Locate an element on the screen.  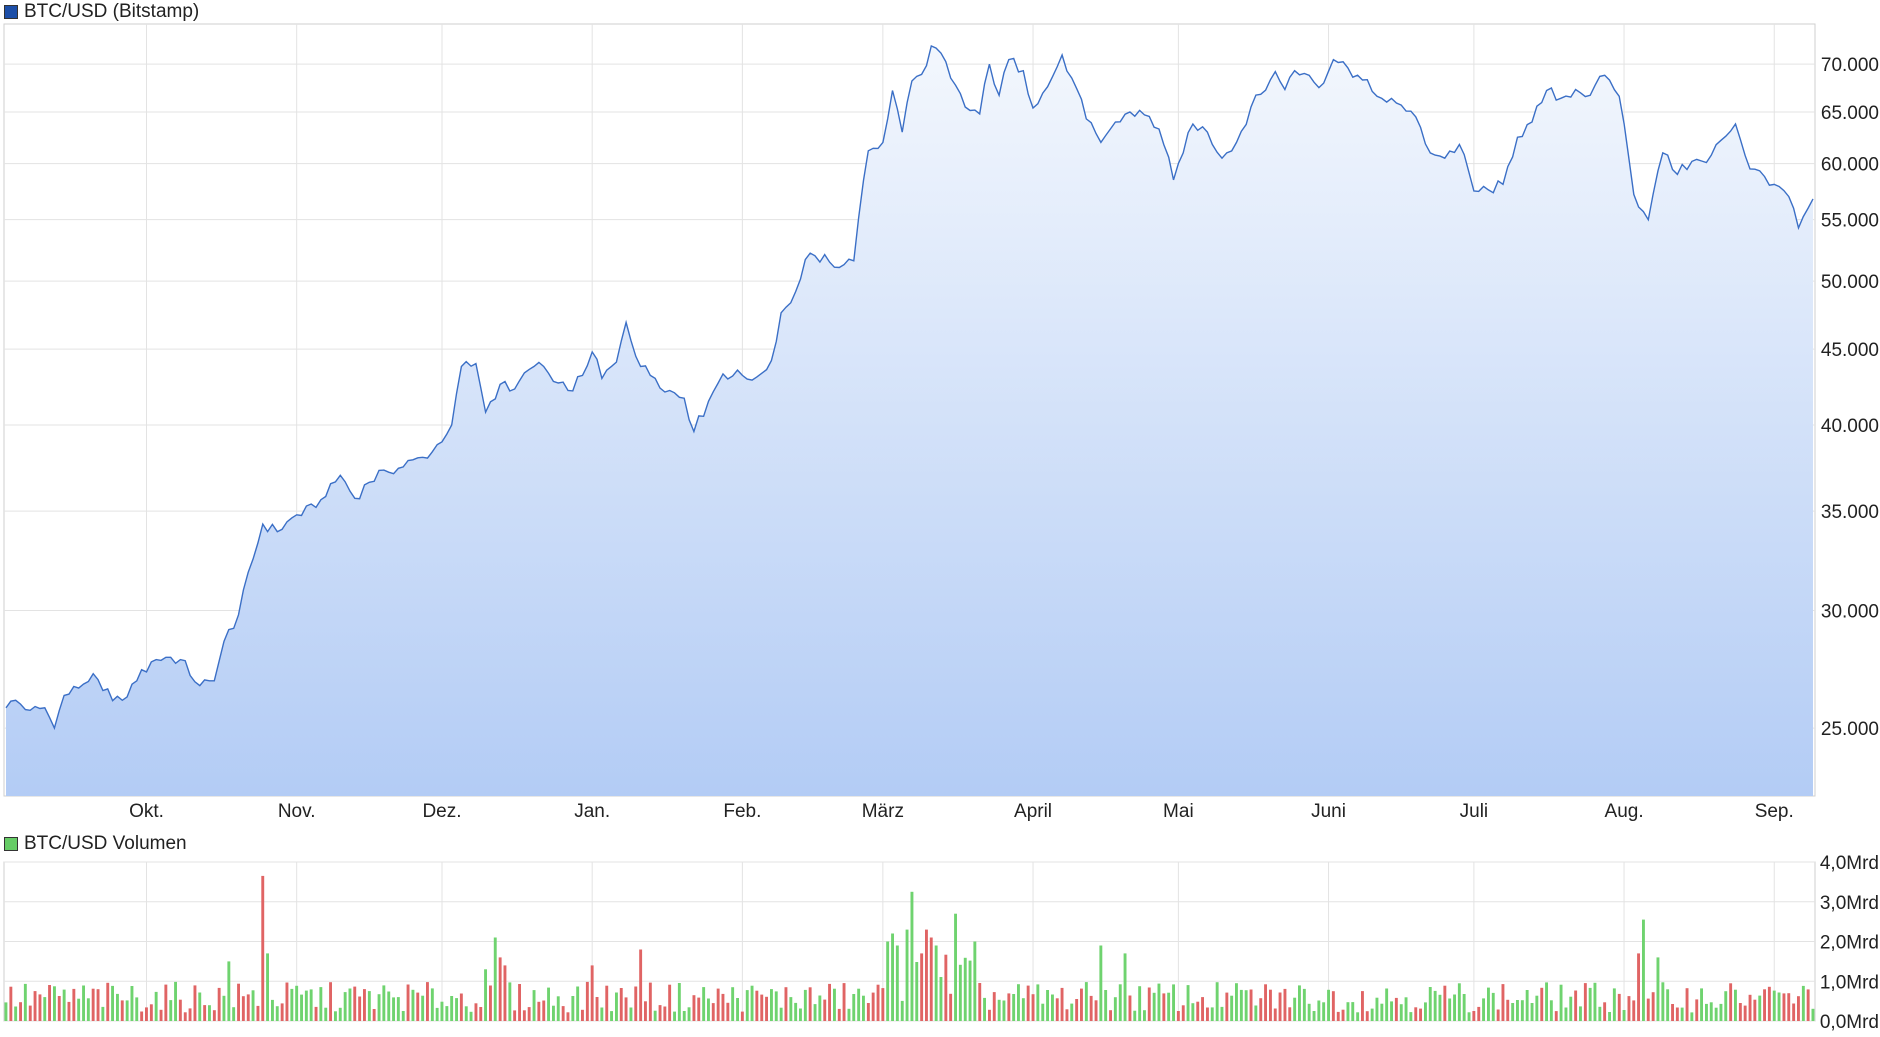
price-y-tick-label: 50.000 is located at coordinates (1850, 282).